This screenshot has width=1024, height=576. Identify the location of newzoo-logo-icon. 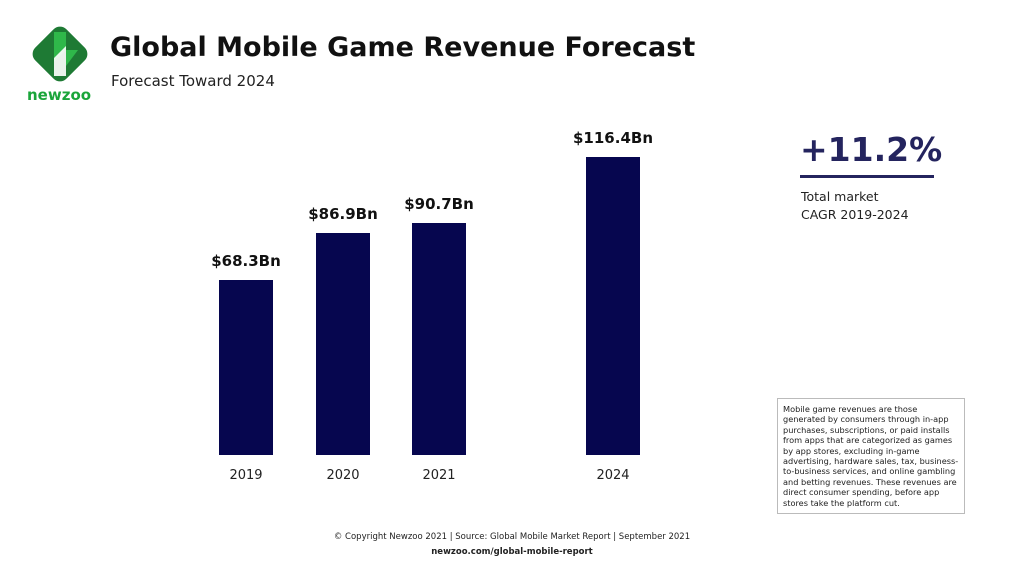
(60, 54).